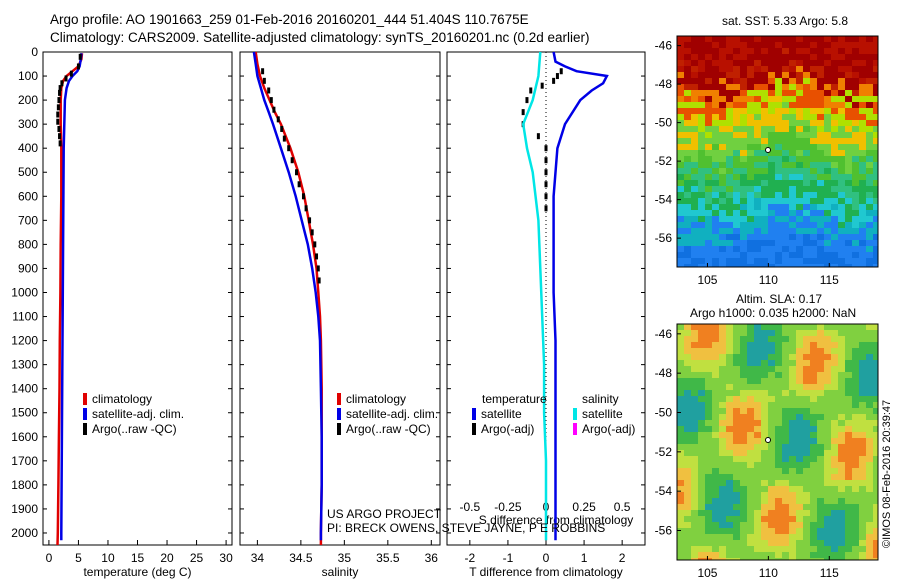 This screenshot has height=580, width=900. Describe the element at coordinates (388, 429) in the screenshot. I see `salinity-legend-label: Argo(..raw -QC)` at that location.